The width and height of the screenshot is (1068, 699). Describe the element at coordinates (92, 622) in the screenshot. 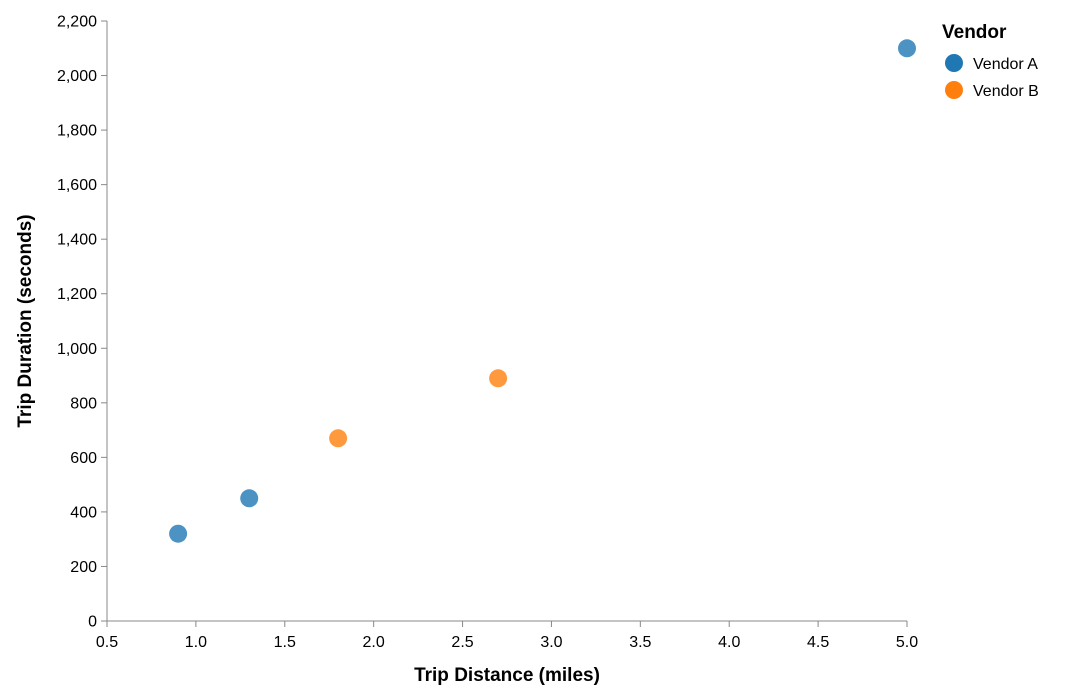

I see `y-tick-label: 0` at that location.